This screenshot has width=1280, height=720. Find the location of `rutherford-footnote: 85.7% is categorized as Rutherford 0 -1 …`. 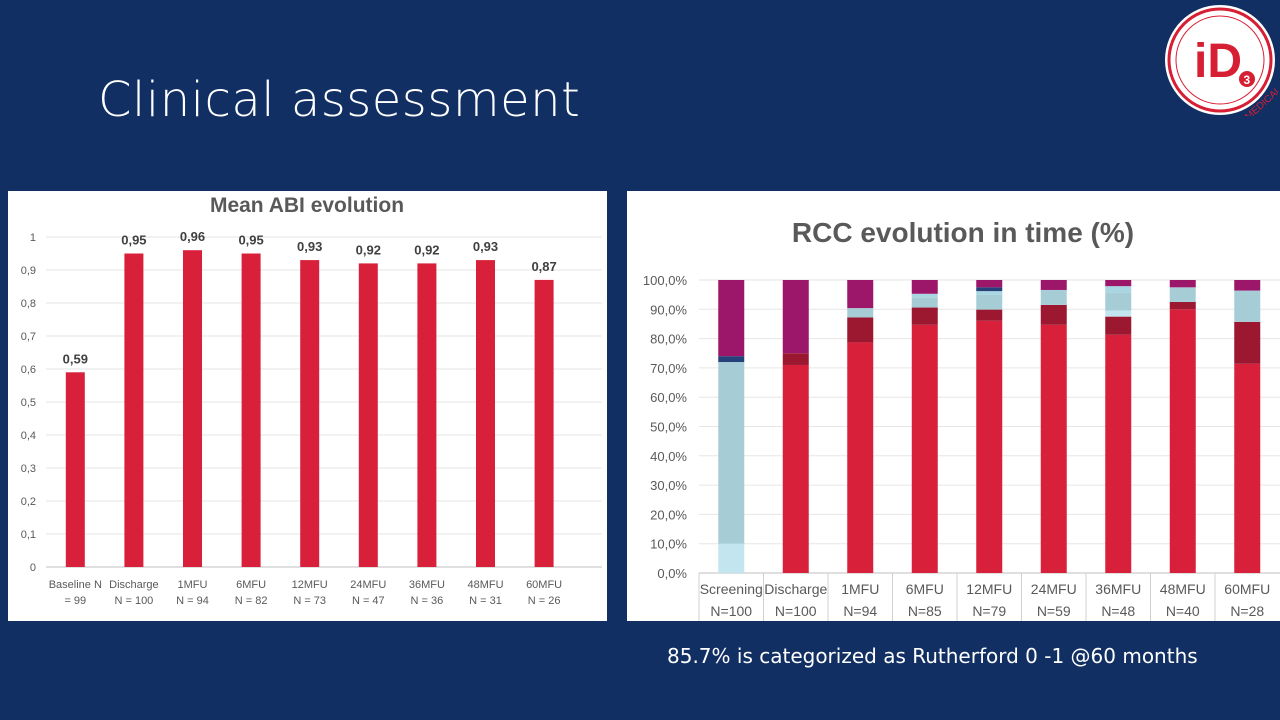

rutherford-footnote: 85.7% is categorized as Rutherford 0 -1 … is located at coordinates (932, 656).